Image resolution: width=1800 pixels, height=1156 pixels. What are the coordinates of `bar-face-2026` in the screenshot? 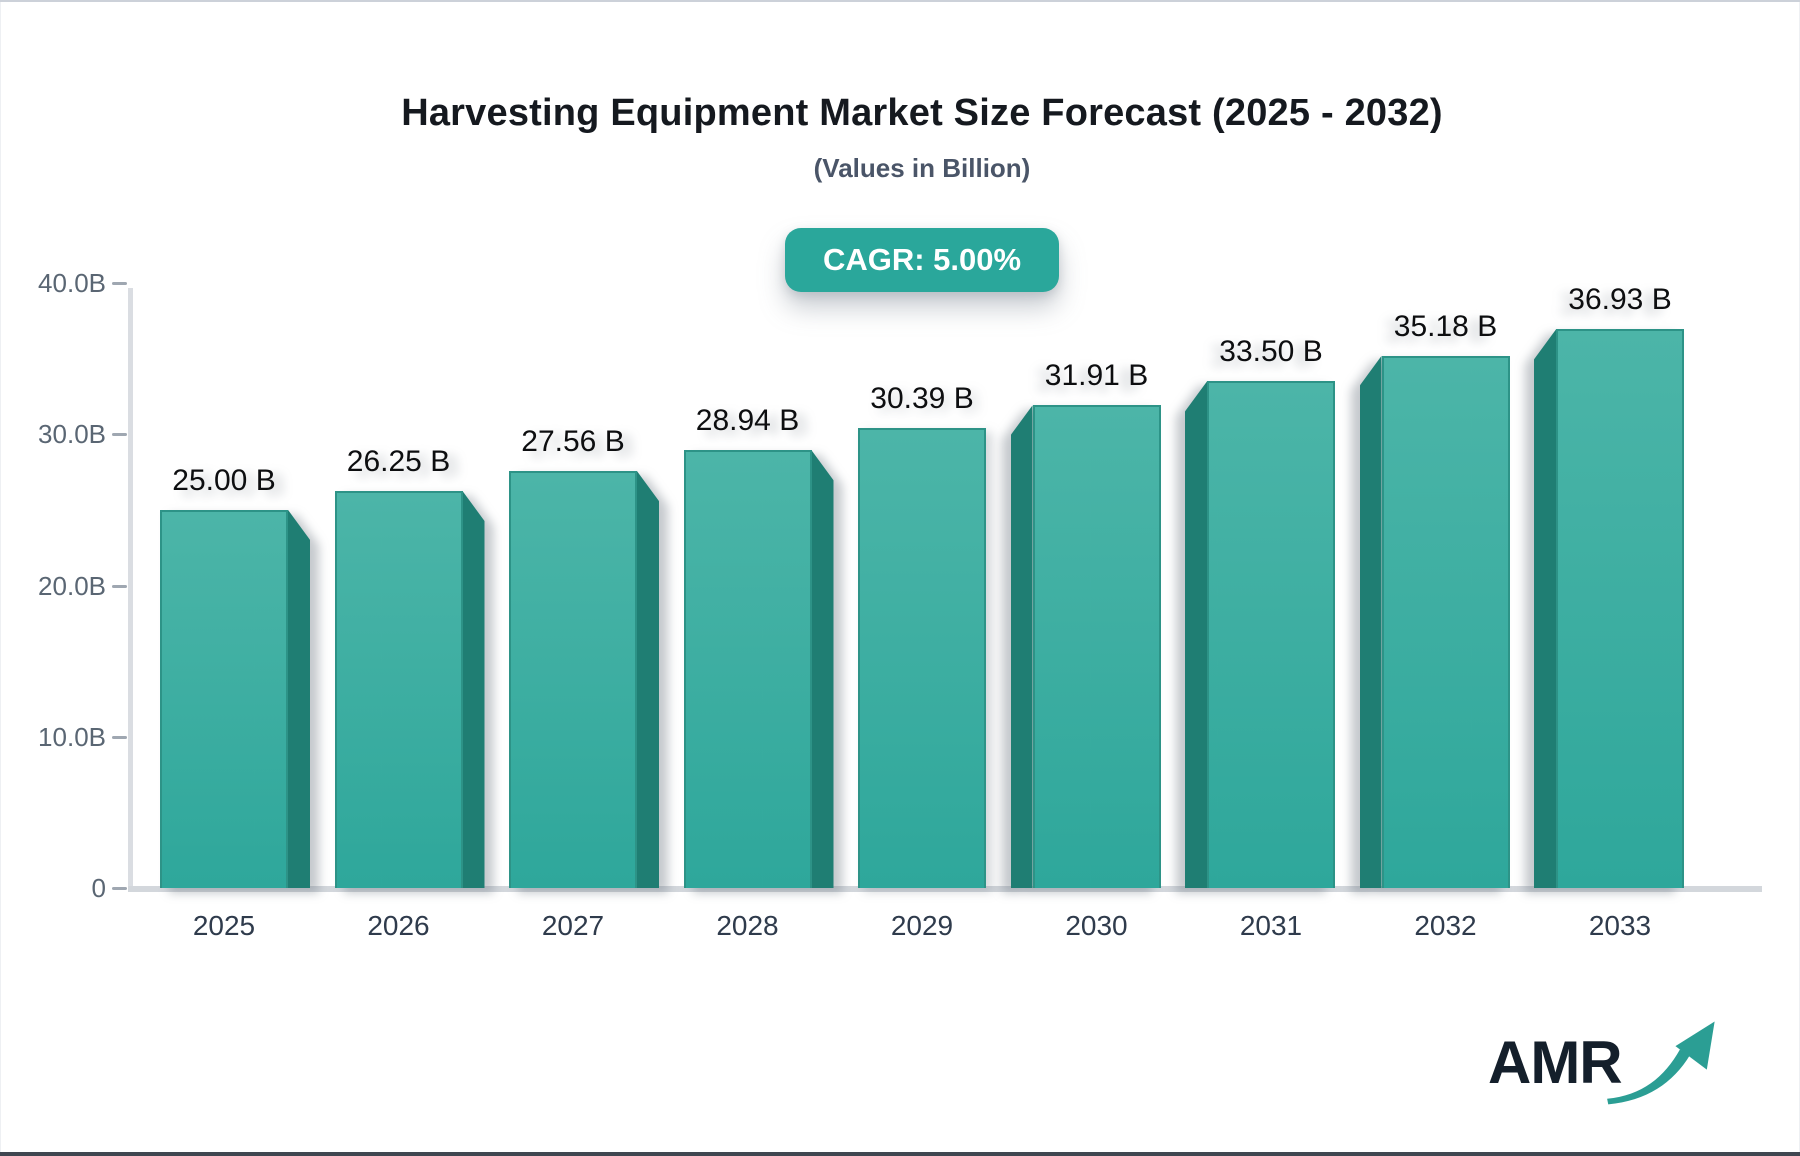 It's located at (398, 689).